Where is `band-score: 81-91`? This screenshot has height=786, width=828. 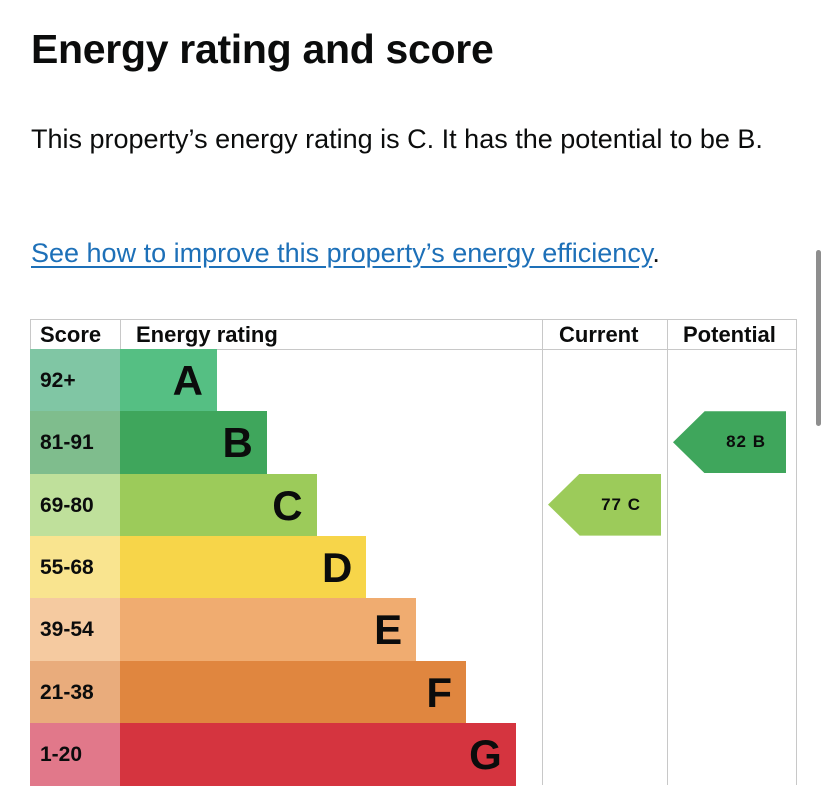 band-score: 81-91 is located at coordinates (75, 443).